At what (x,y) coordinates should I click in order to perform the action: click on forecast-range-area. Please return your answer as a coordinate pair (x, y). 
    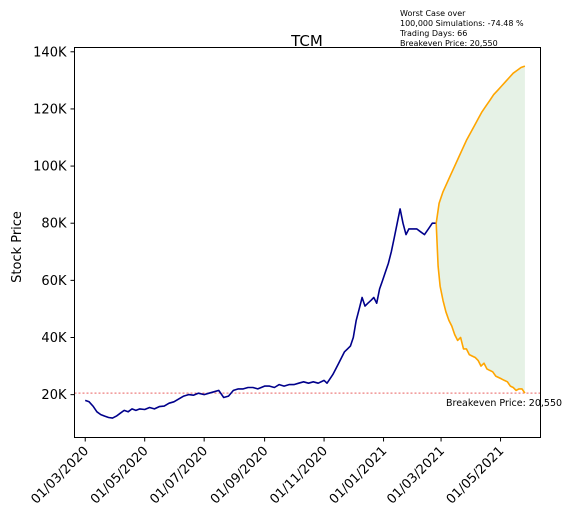
    Looking at the image, I should click on (480, 230).